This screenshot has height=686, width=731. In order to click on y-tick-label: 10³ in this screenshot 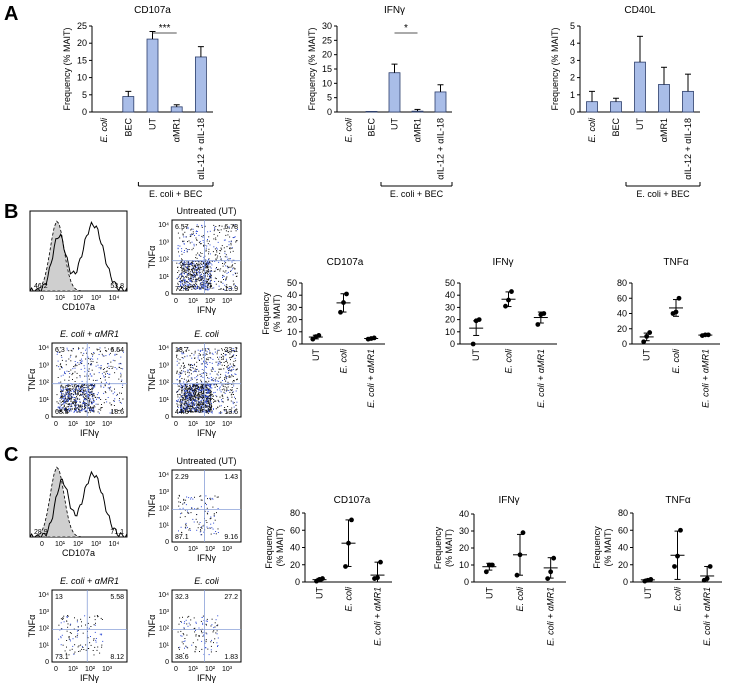, I will do `click(44, 365)`.